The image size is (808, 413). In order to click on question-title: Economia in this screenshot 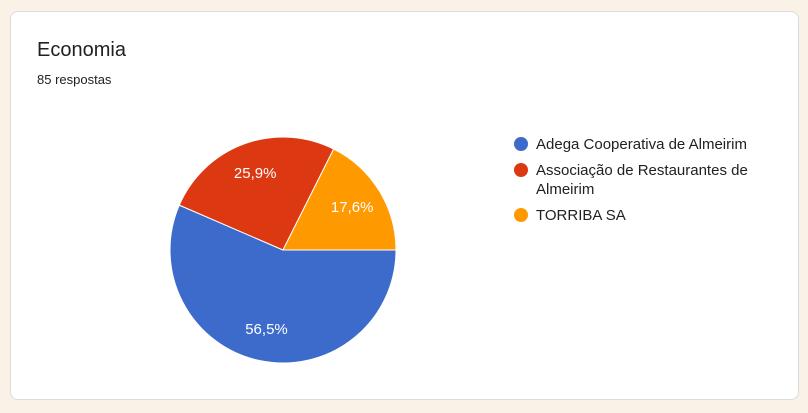, I will do `click(81, 50)`.